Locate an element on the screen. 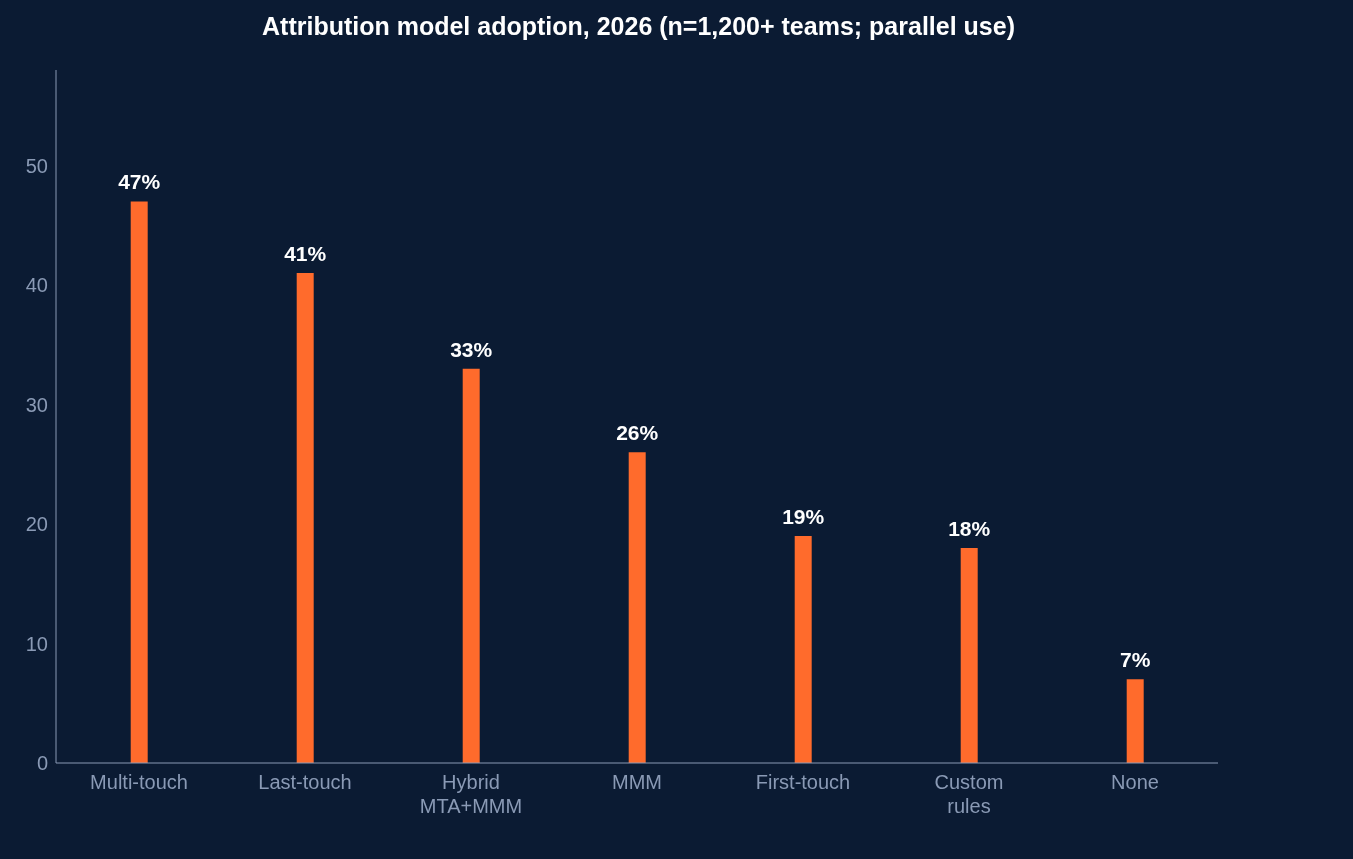 The height and width of the screenshot is (859, 1353). x-tick-label: First-touch is located at coordinates (803, 782).